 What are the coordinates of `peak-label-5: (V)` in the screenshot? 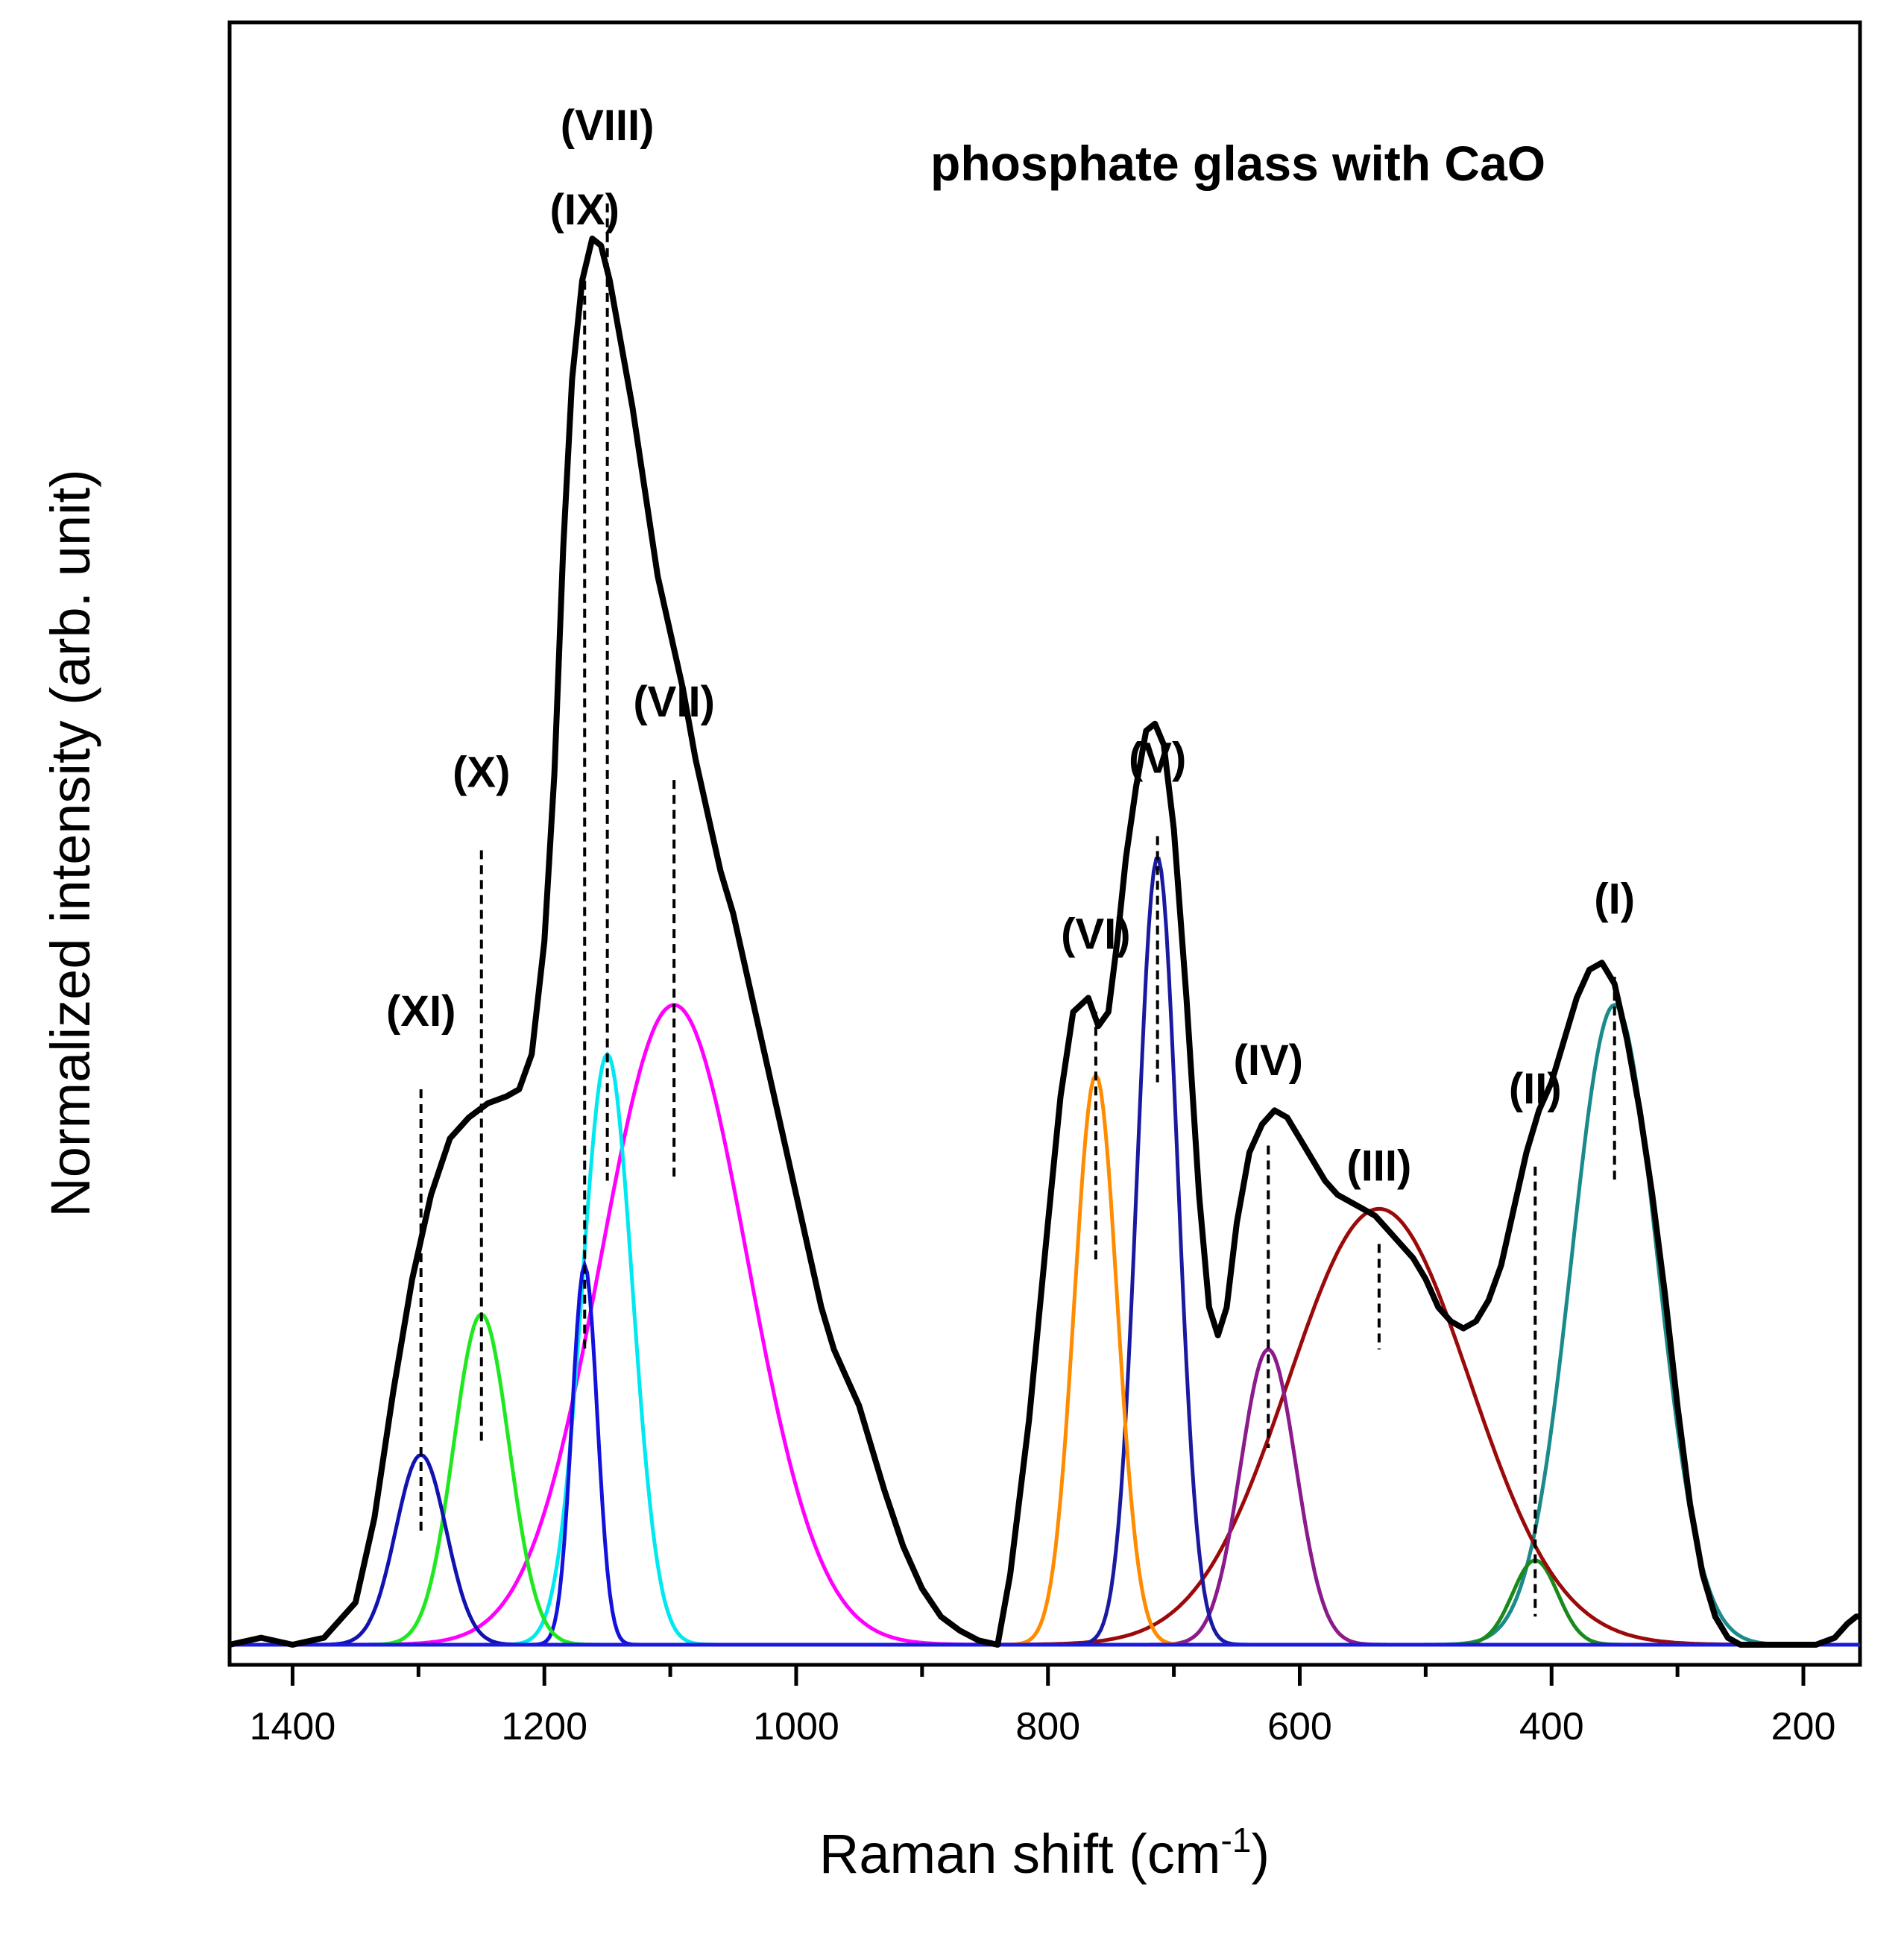 It's located at (1157, 758).